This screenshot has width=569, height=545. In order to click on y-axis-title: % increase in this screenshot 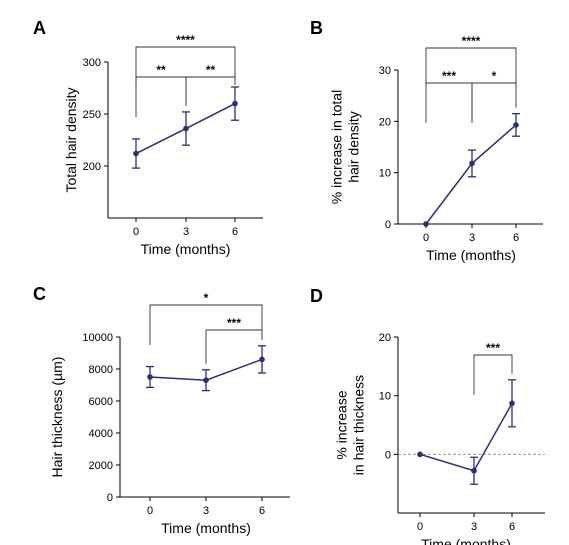, I will do `click(342, 424)`.